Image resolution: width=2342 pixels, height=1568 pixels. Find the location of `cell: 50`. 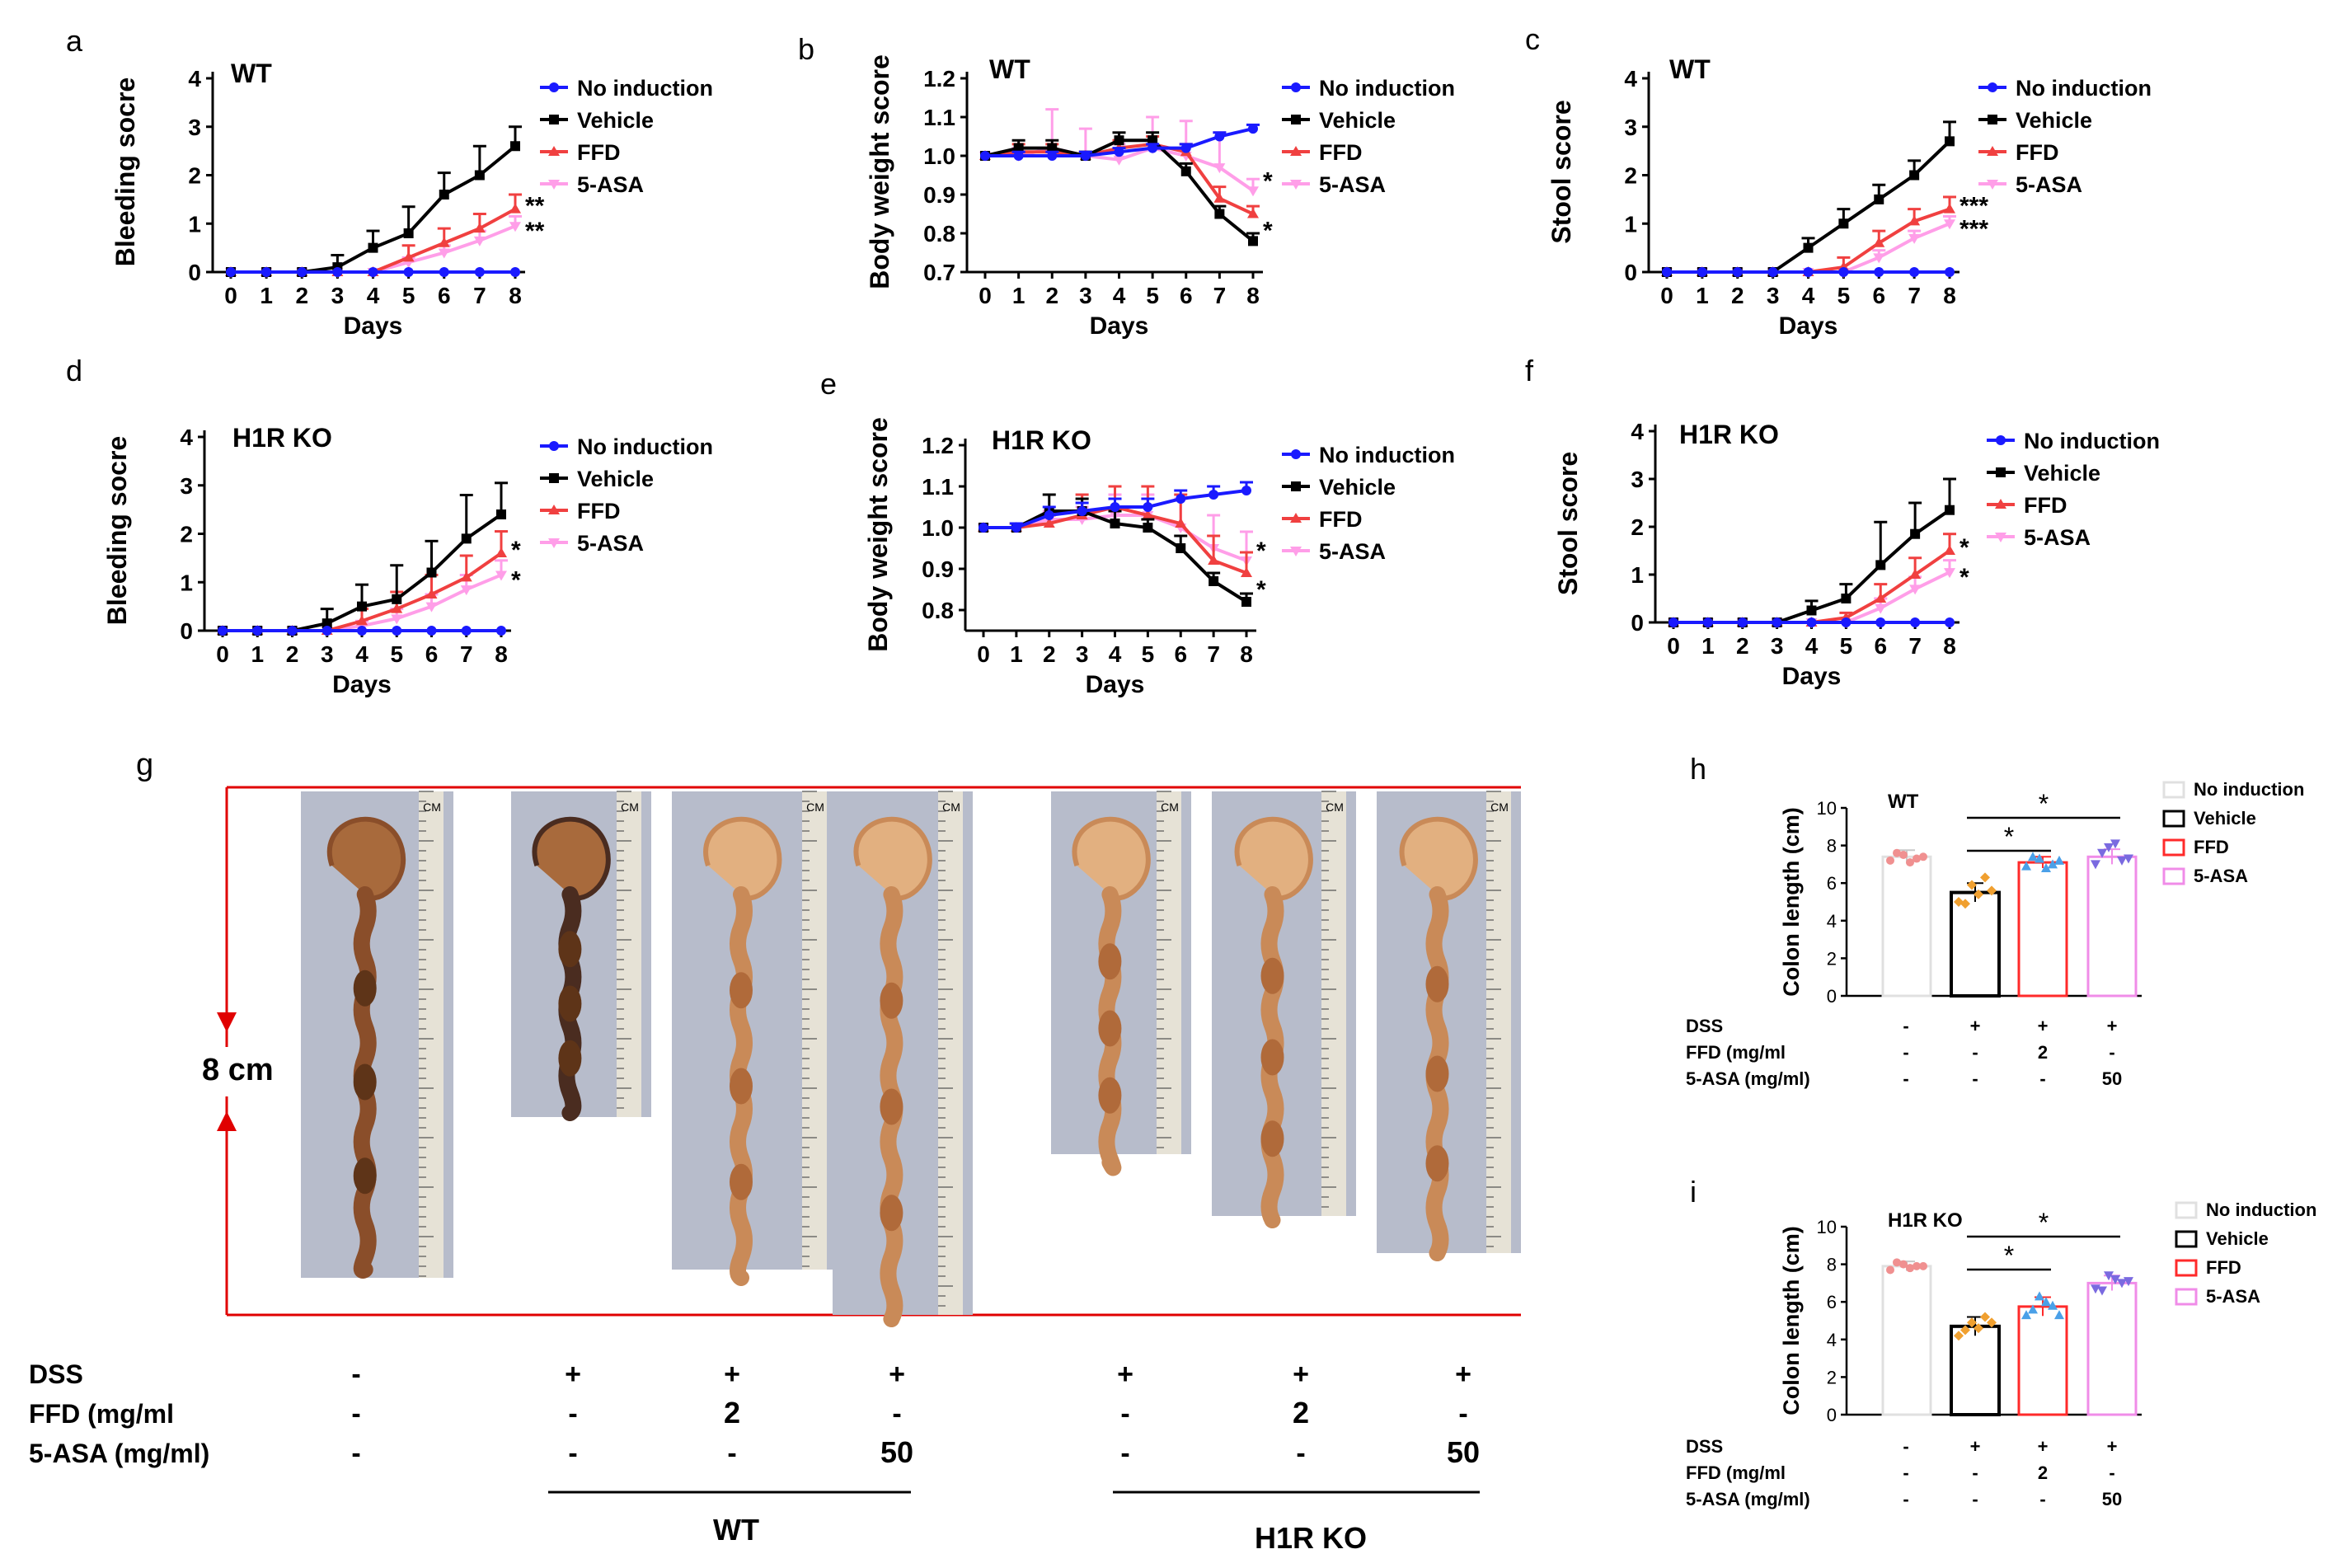

cell: 50 is located at coordinates (2112, 1499).